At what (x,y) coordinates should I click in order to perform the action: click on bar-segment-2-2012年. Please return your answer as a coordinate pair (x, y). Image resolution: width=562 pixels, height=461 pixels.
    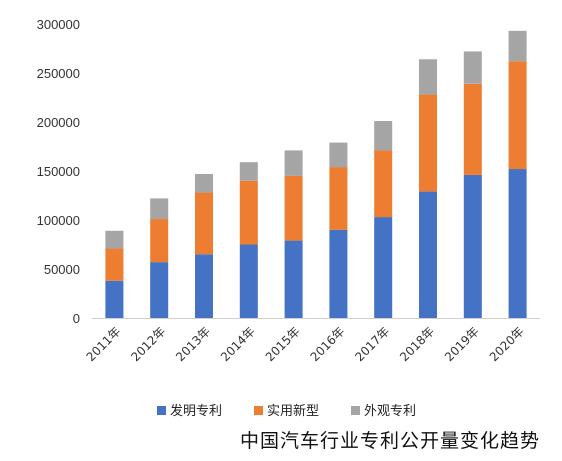
    Looking at the image, I should click on (159, 241).